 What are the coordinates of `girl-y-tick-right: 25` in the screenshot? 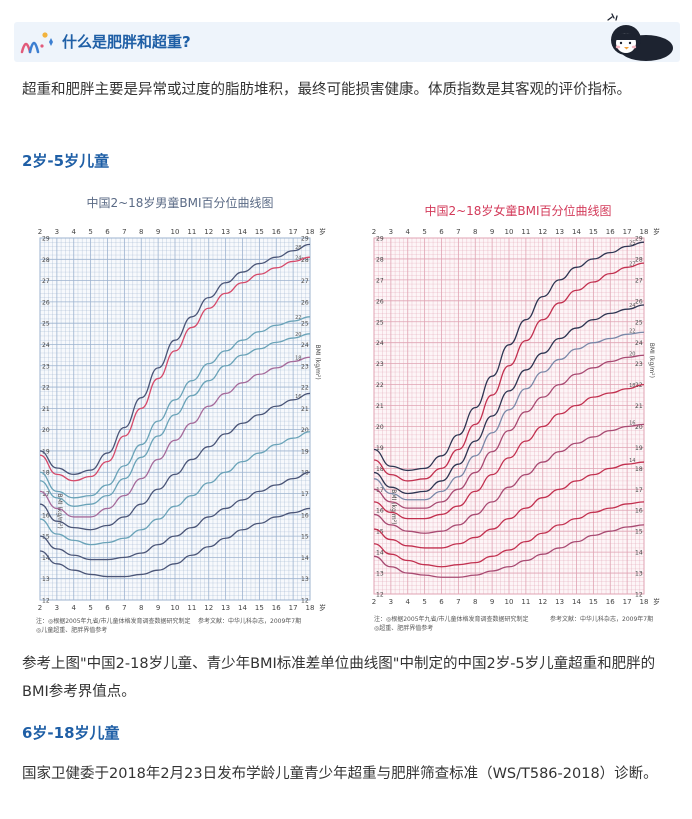 It's located at (639, 322).